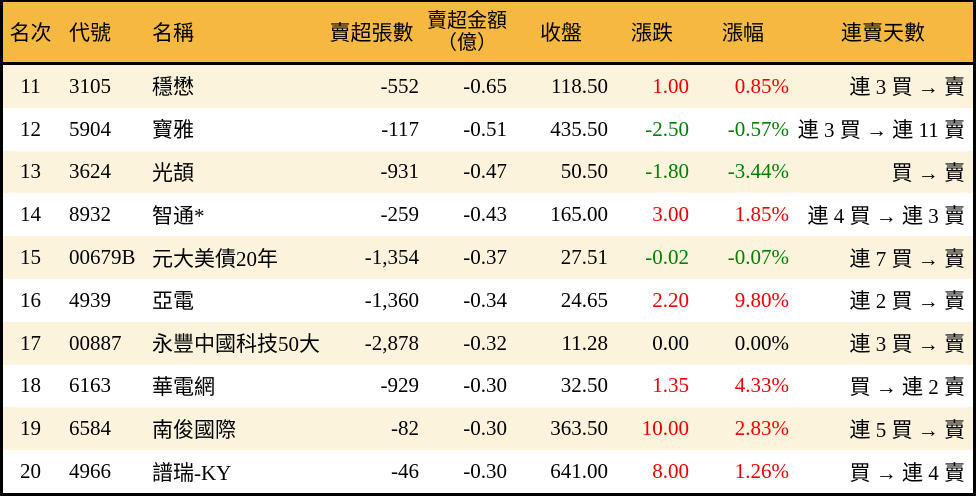  What do you see at coordinates (173, 172) in the screenshot?
I see `cell-name: 光頡` at bounding box center [173, 172].